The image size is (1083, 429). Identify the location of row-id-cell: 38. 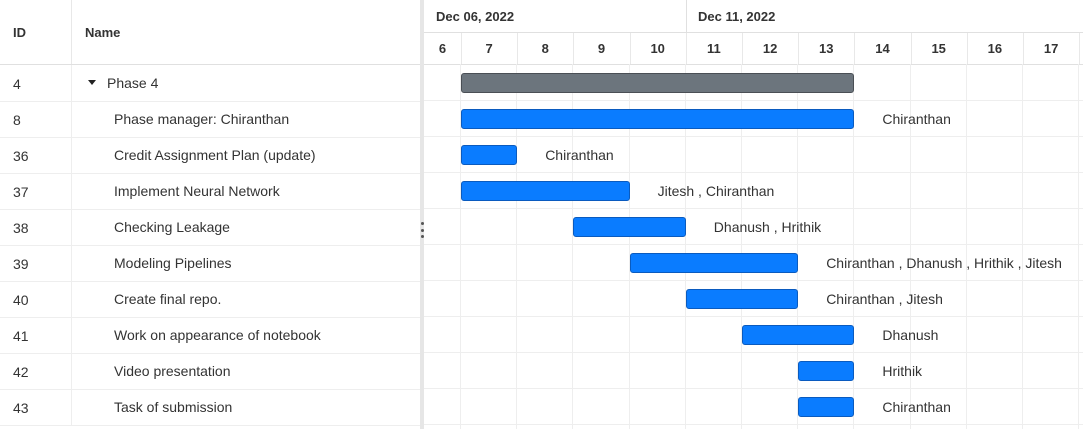
(36, 227).